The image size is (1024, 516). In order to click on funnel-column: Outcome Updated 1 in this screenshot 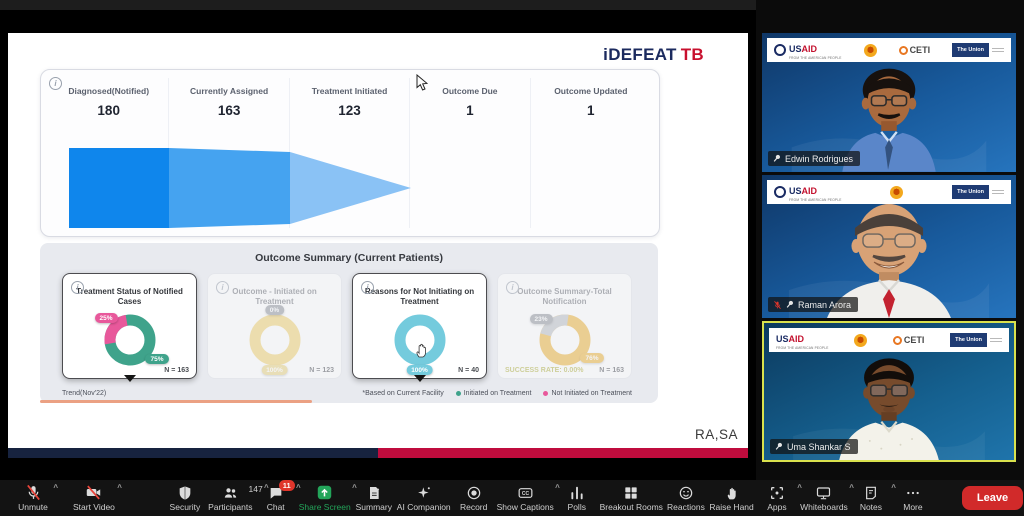, I will do `click(591, 153)`.